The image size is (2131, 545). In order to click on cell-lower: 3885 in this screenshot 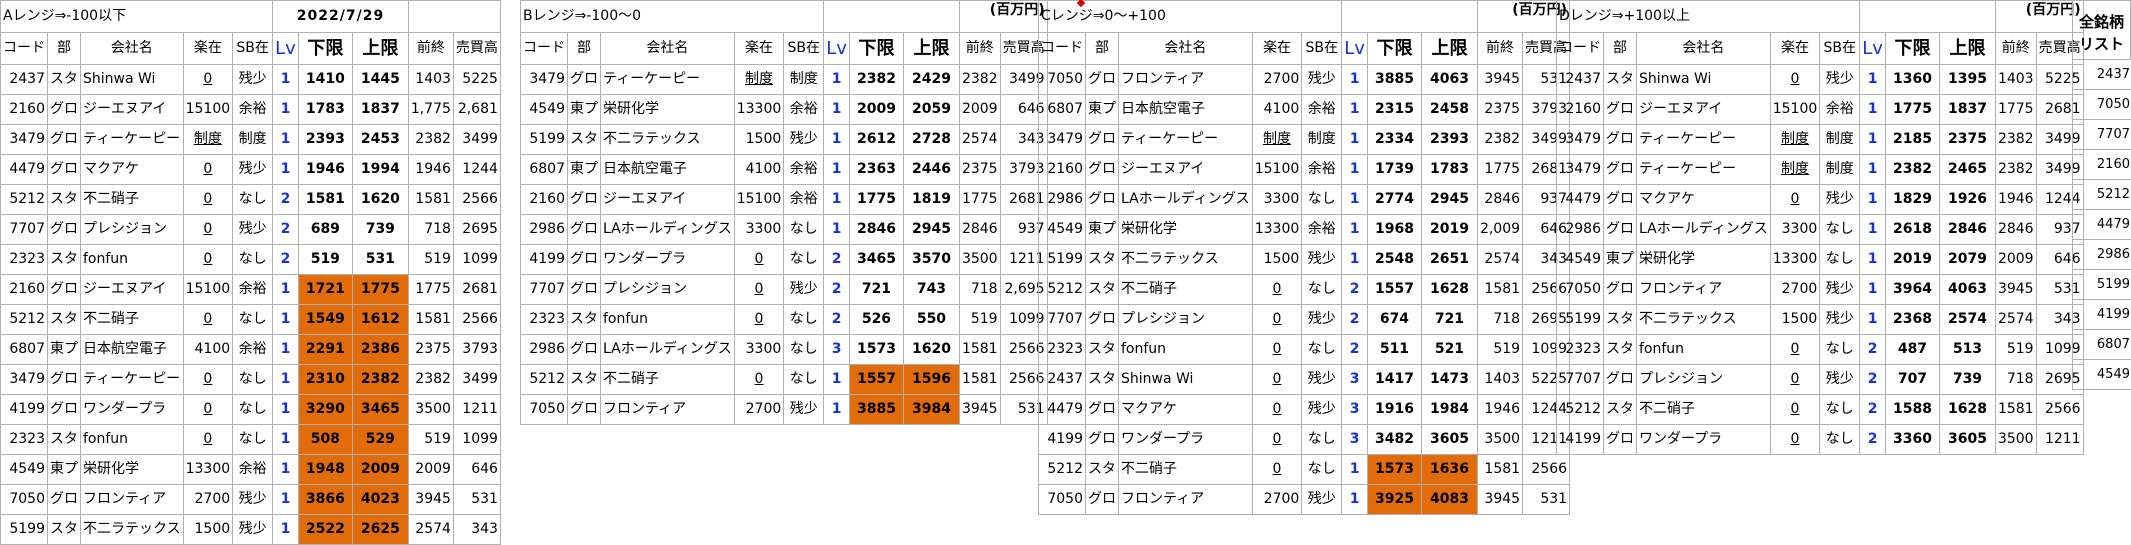, I will do `click(876, 409)`.